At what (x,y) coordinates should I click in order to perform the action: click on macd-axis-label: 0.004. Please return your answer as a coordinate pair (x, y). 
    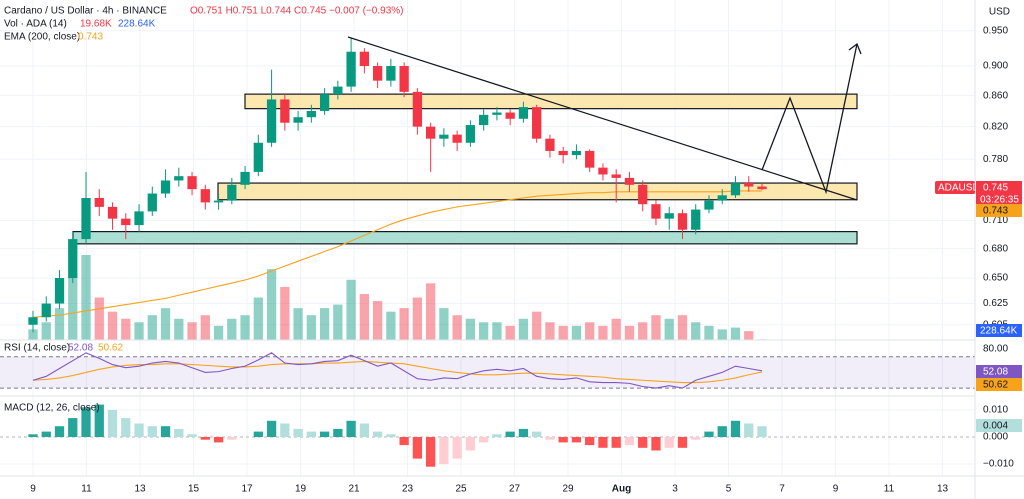
    Looking at the image, I should click on (995, 426).